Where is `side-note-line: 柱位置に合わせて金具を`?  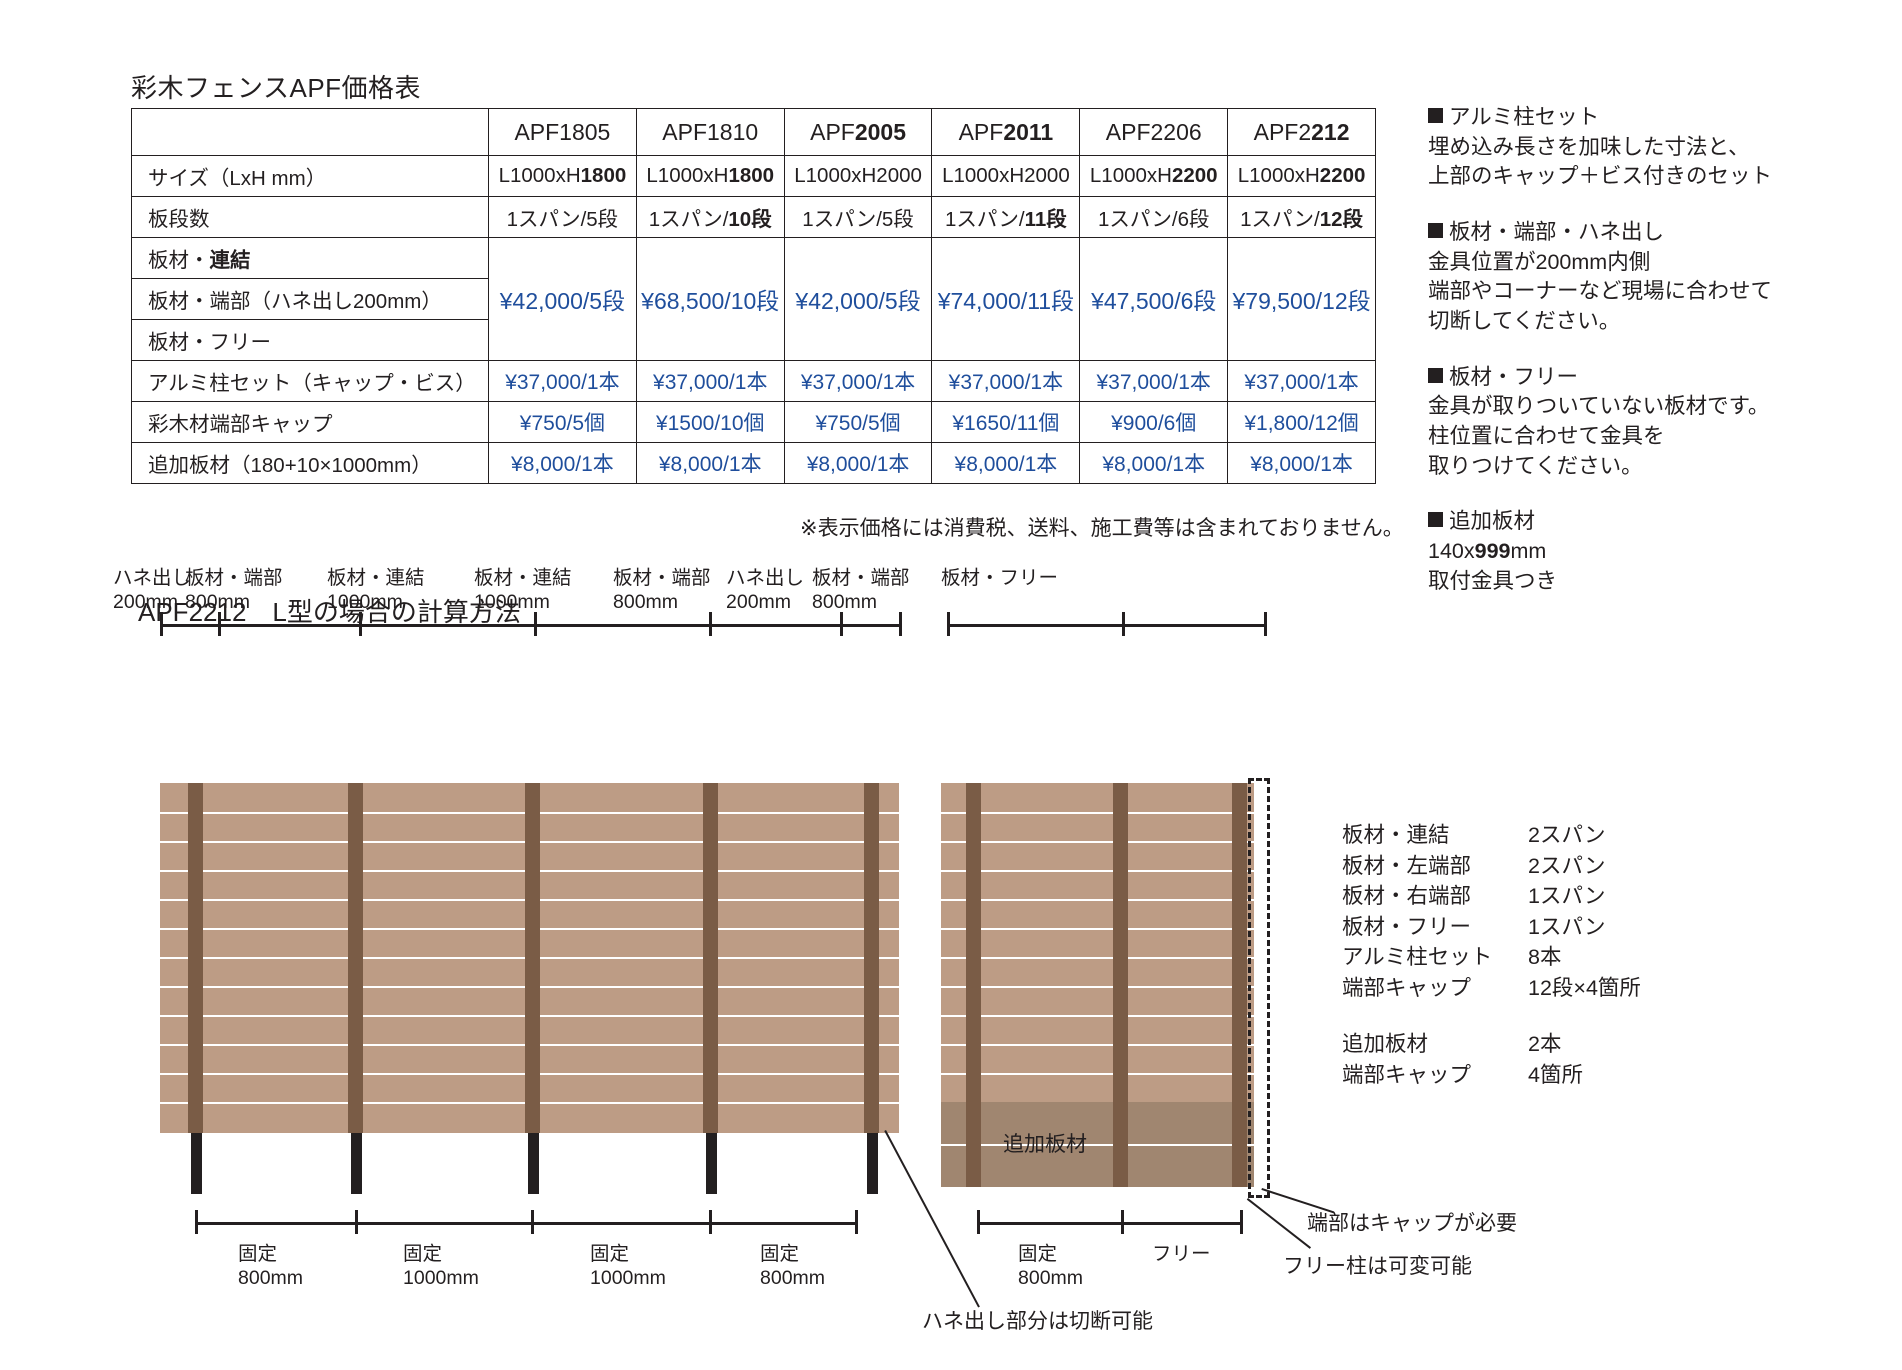 side-note-line: 柱位置に合わせて金具を is located at coordinates (1546, 435).